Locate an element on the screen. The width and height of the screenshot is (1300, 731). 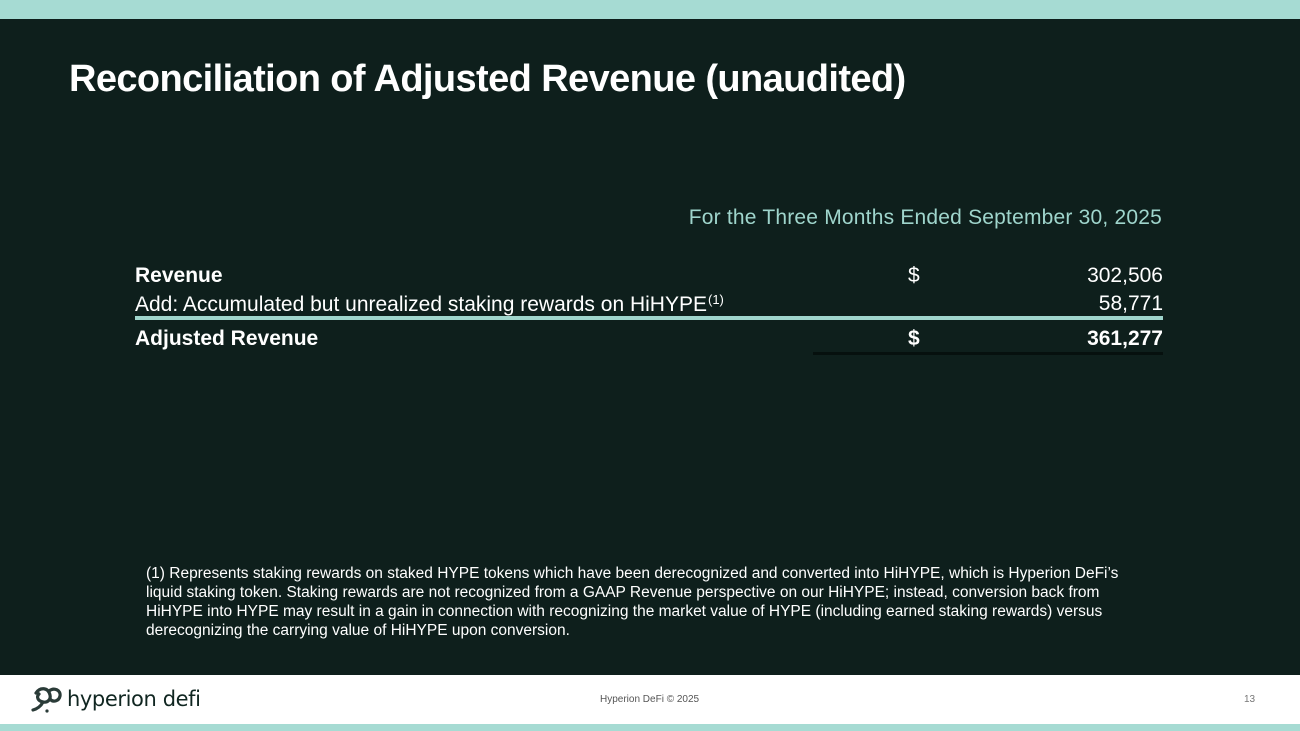
table-row-revenue: Revenue $ 302,506 is located at coordinates (649, 279).